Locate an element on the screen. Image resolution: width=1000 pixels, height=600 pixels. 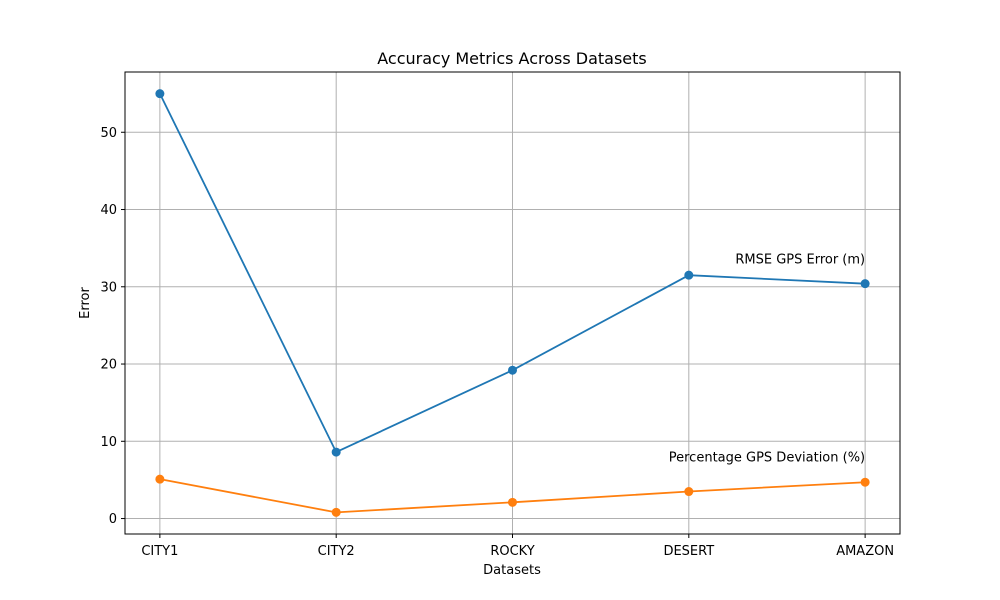
x-axis-label: Datasets is located at coordinates (512, 570).